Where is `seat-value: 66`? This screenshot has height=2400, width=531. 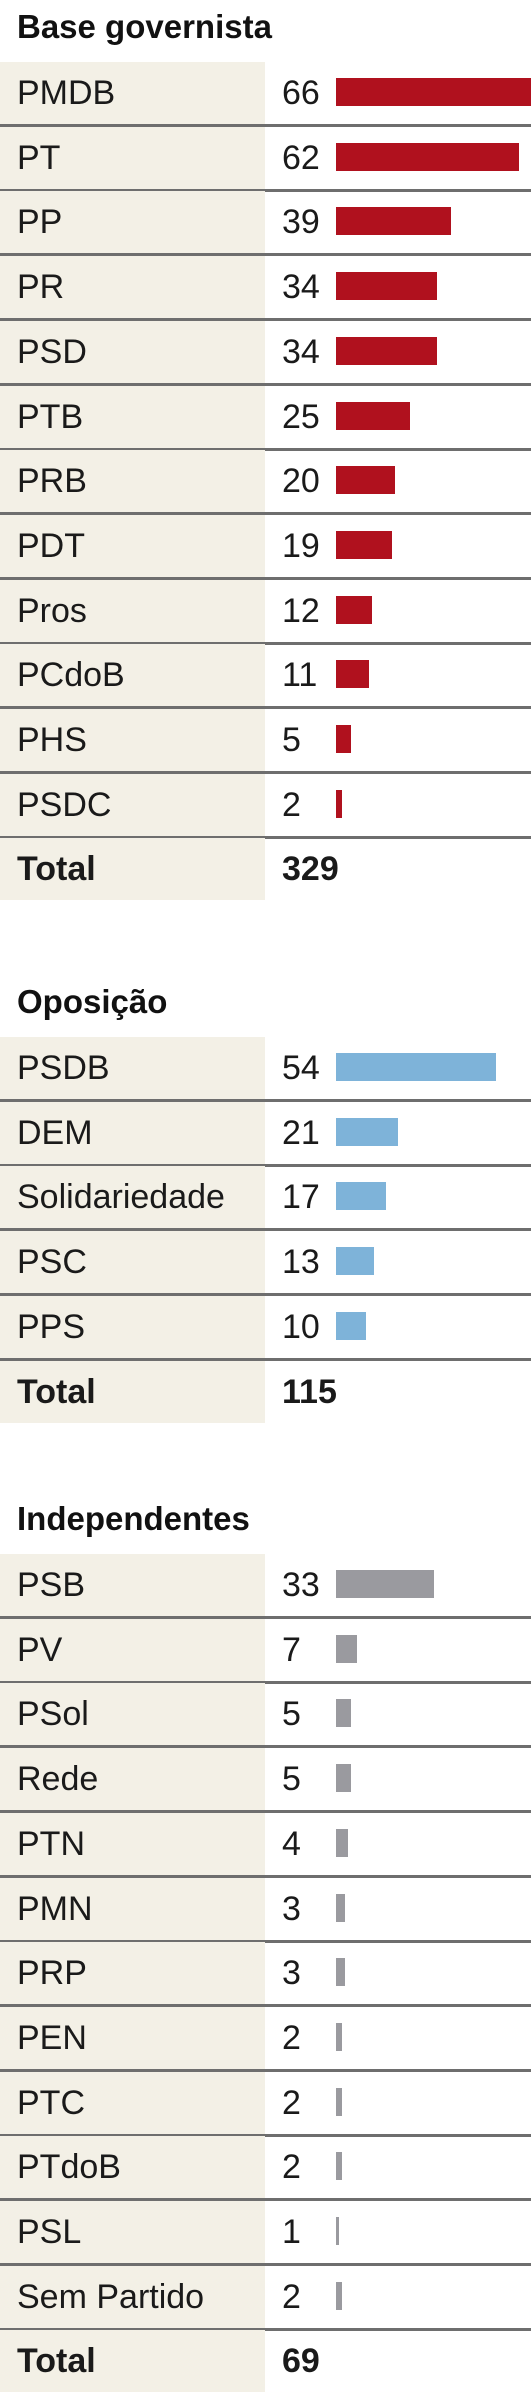
seat-value: 66 is located at coordinates (301, 93).